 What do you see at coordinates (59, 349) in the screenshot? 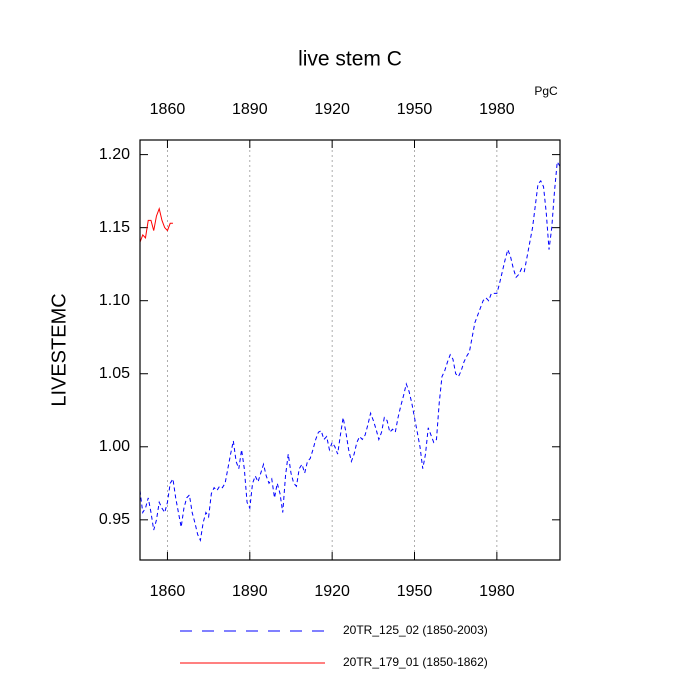
I see `y-axis-label: LIVESTEMC` at bounding box center [59, 349].